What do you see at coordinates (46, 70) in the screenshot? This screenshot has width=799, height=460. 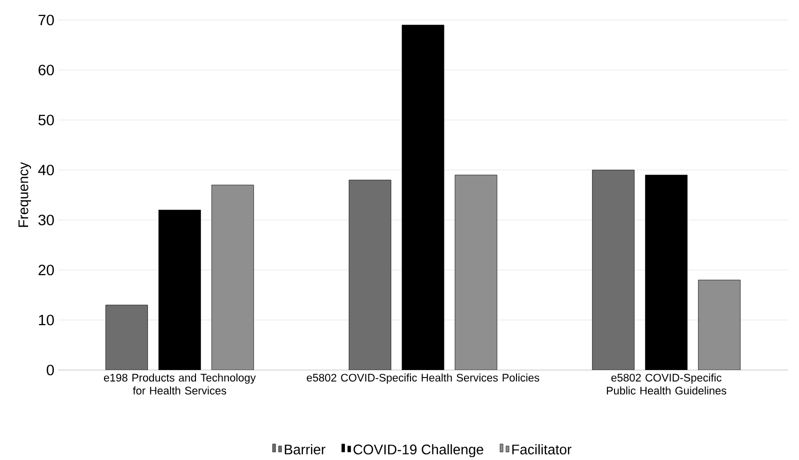 I see `y-tick-label: 60` at bounding box center [46, 70].